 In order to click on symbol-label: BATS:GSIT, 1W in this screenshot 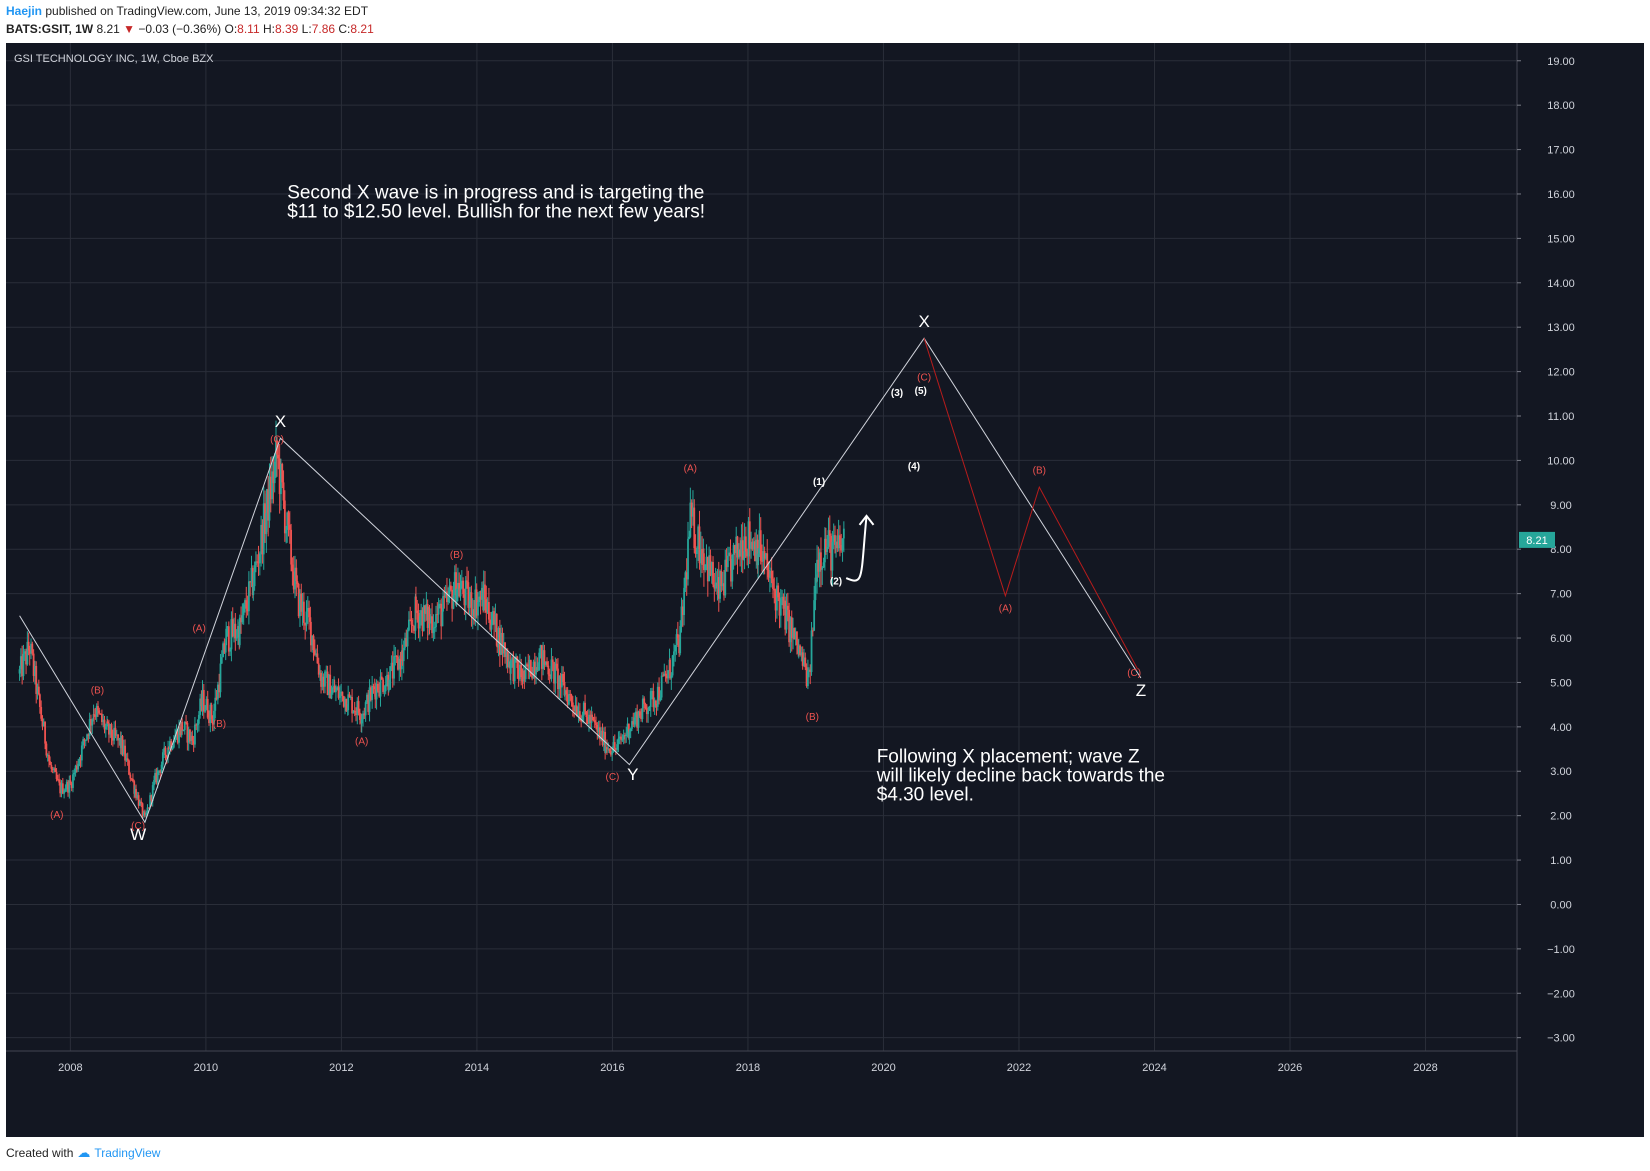, I will do `click(50, 29)`.